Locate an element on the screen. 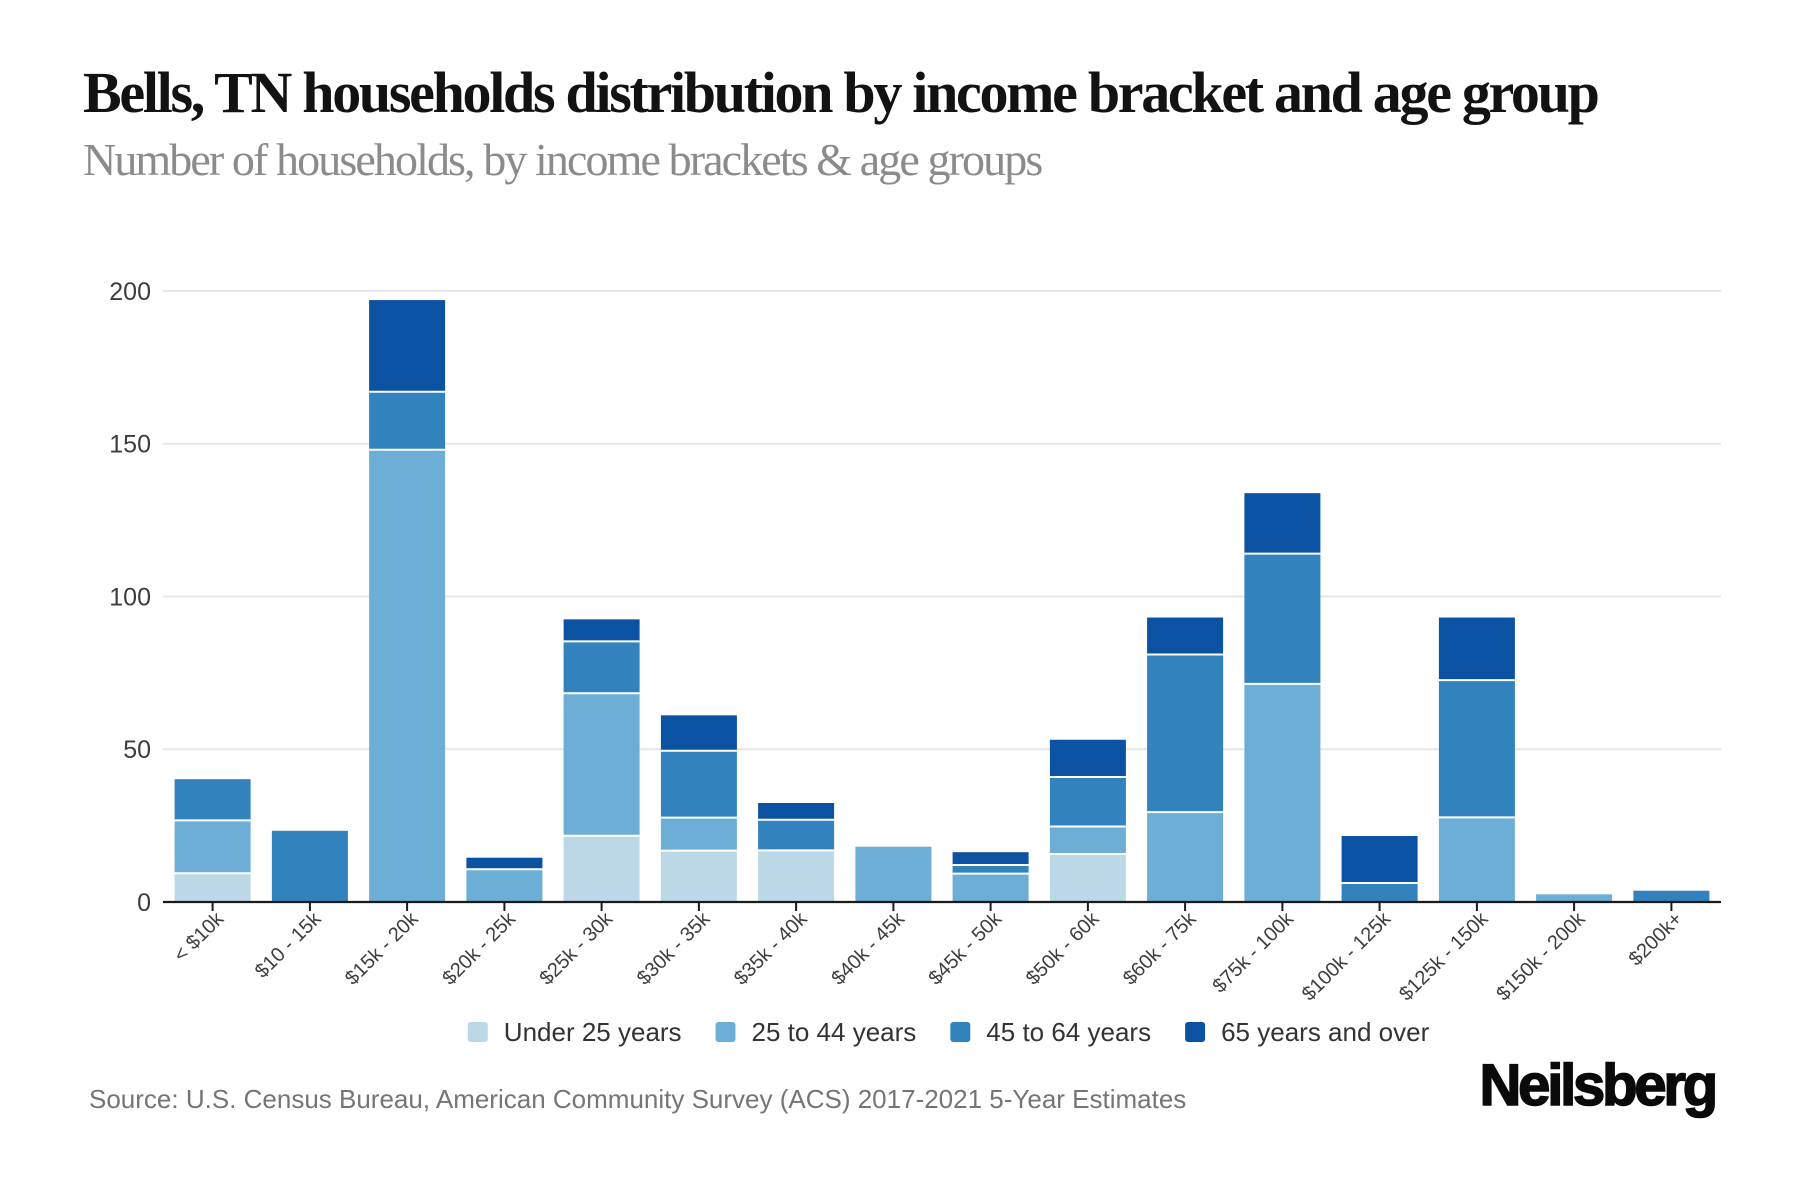 Image resolution: width=1800 pixels, height=1200 pixels. svg-text: 25 to 44 years is located at coordinates (834, 1032).